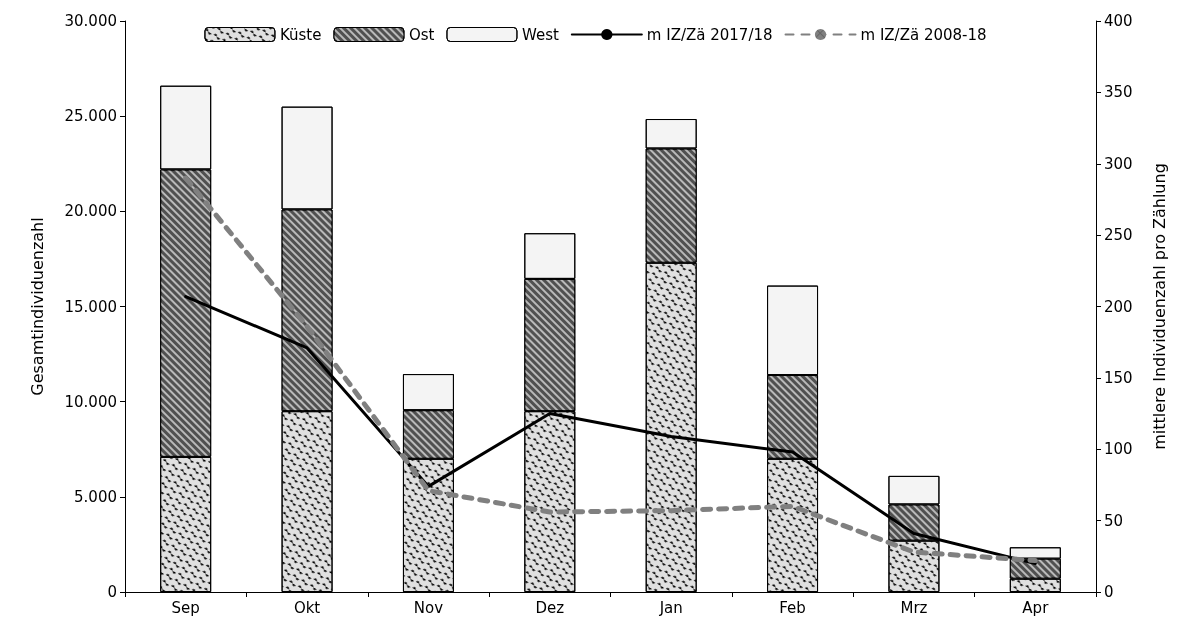 The height and width of the screenshot is (635, 1191). Describe the element at coordinates (540, 34) in the screenshot. I see `legend-label: West` at that location.